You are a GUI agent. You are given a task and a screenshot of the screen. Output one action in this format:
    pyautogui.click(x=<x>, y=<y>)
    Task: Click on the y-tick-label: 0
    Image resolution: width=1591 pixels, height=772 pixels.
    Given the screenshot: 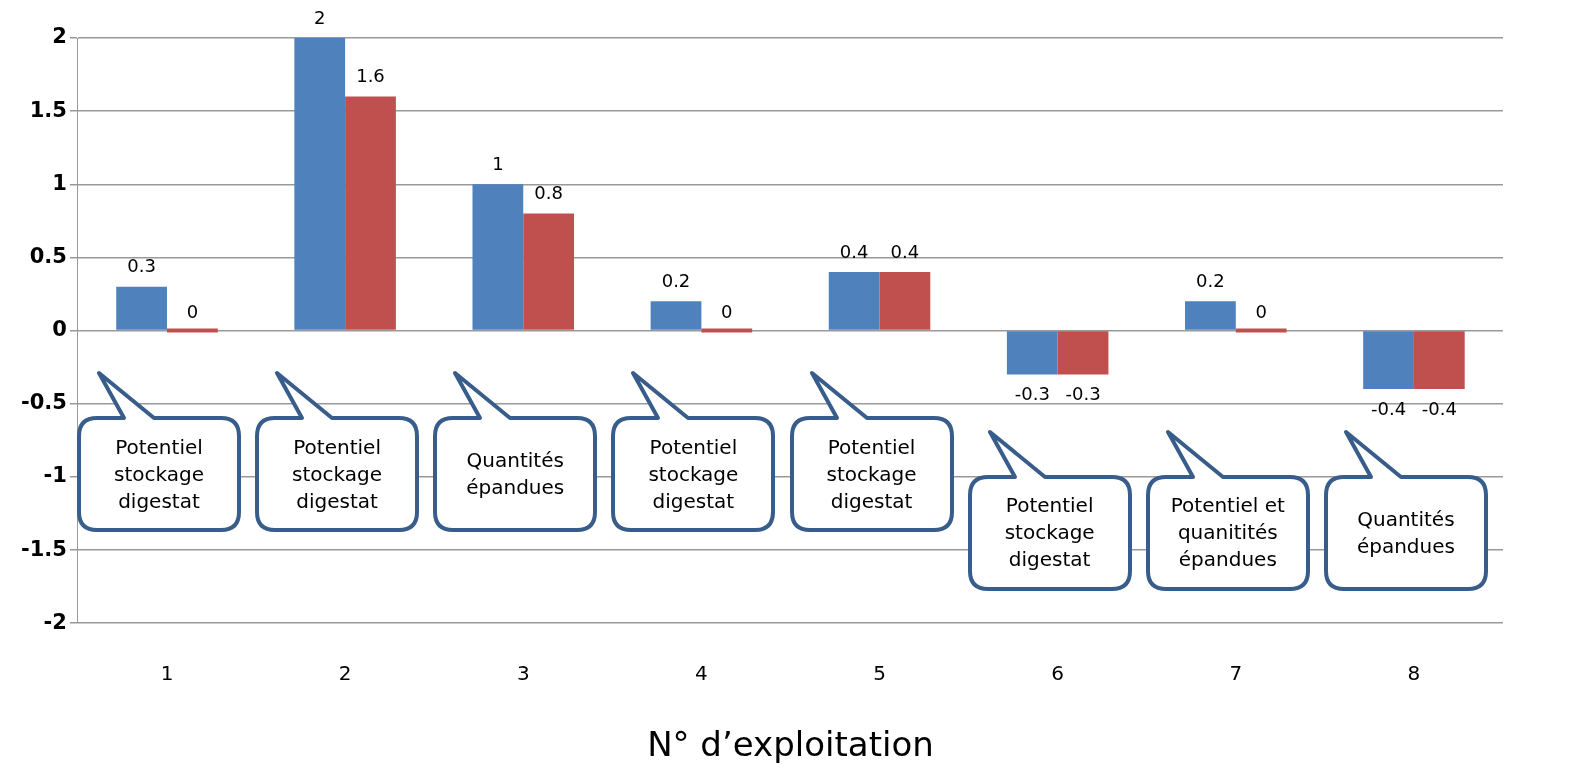 What is the action you would take?
    pyautogui.click(x=59, y=329)
    